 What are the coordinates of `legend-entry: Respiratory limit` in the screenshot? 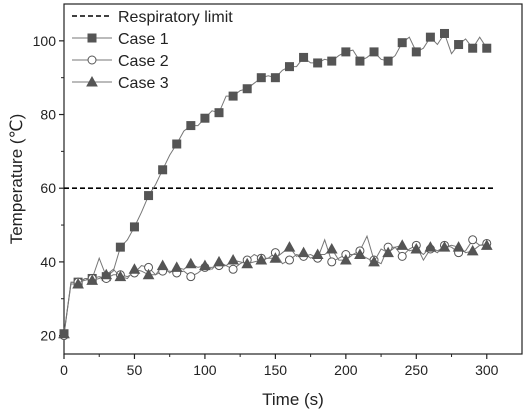 It's located at (152, 17).